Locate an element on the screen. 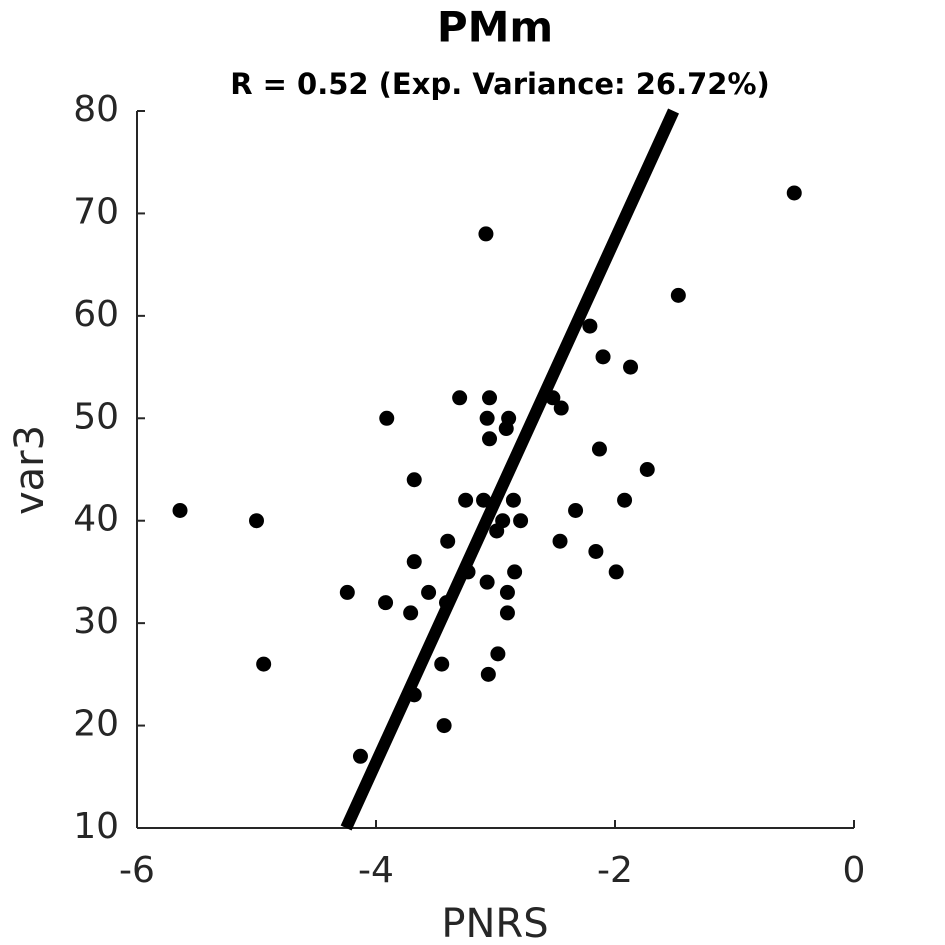  y-axis-label: var3 is located at coordinates (30, 470).